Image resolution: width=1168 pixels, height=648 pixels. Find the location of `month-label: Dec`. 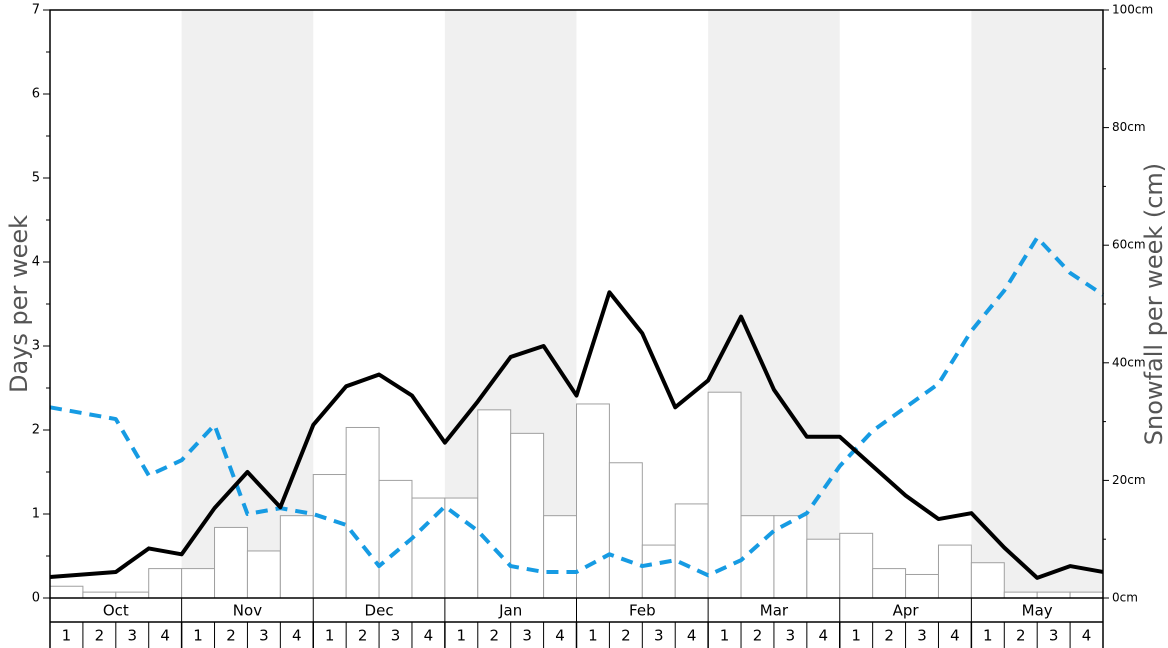

month-label: Dec is located at coordinates (379, 611).